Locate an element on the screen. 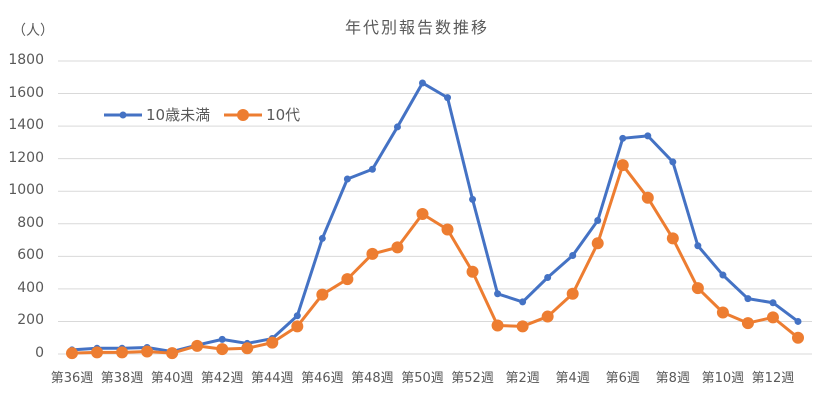 This screenshot has height=417, width=834. x-tick-label: 第8週 is located at coordinates (672, 378).